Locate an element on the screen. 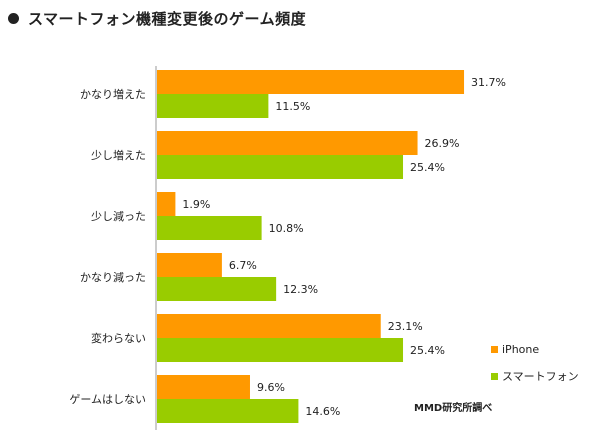 Image resolution: width=589 pixels, height=444 pixels. legend-swatch-iphone is located at coordinates (494, 349).